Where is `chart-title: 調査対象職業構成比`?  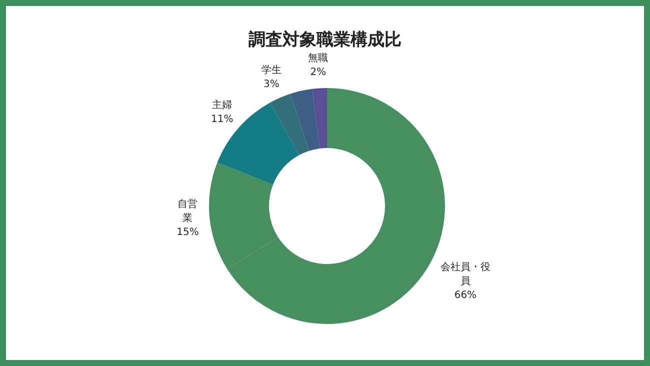
chart-title: 調査対象職業構成比 is located at coordinates (325, 40).